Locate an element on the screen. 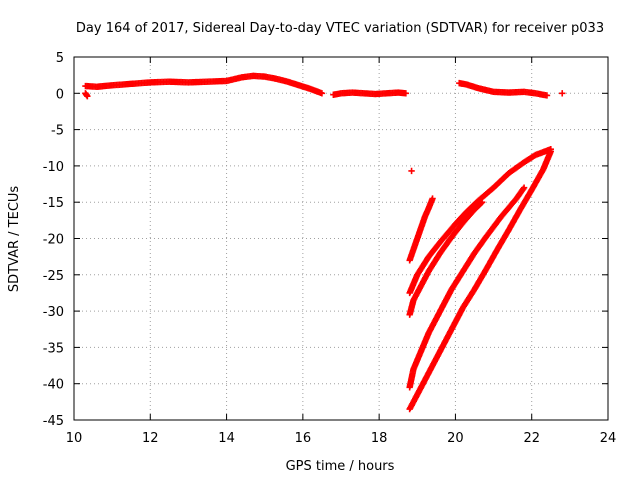  y-tick-label: 5 is located at coordinates (60, 58).